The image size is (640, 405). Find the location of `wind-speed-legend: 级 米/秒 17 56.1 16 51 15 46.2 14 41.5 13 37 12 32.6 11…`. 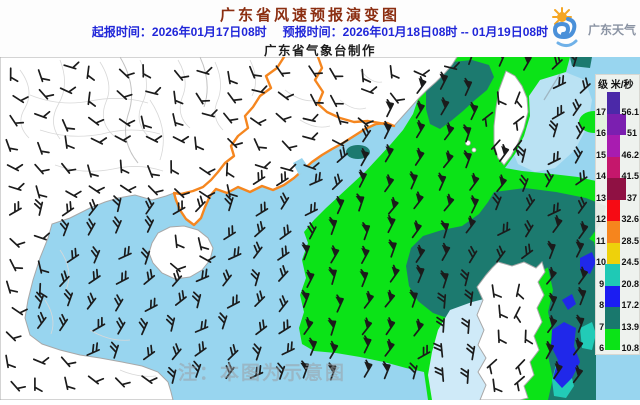

wind-speed-legend: 级 米/秒 17 56.1 16 51 15 46.2 14 41.5 13 37 12 32.6 11… is located at coordinates (617, 214).